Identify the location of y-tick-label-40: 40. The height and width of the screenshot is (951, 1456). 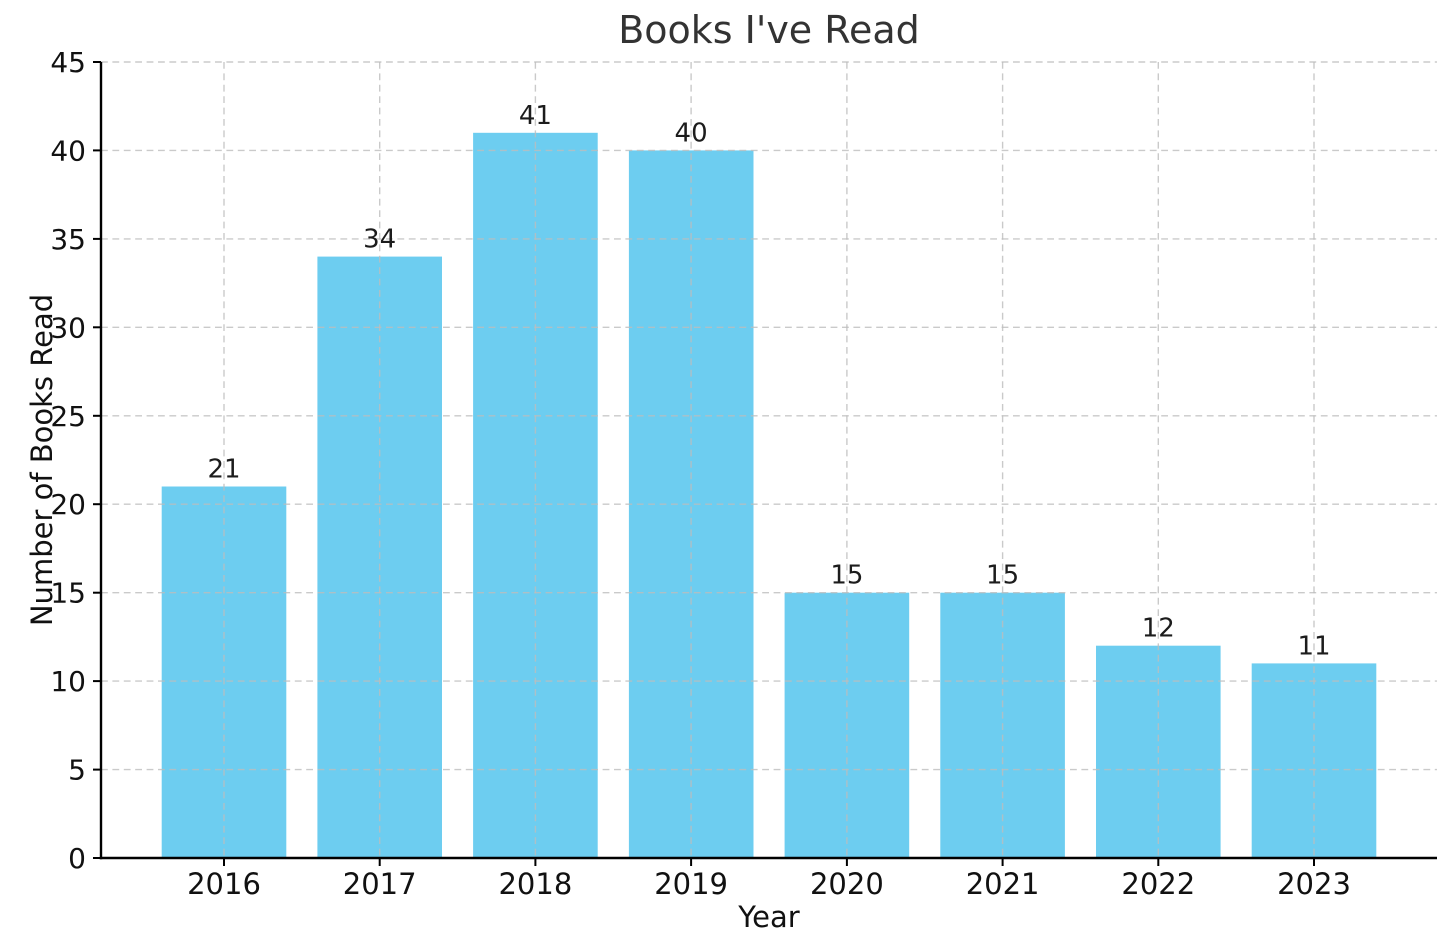
(68, 150).